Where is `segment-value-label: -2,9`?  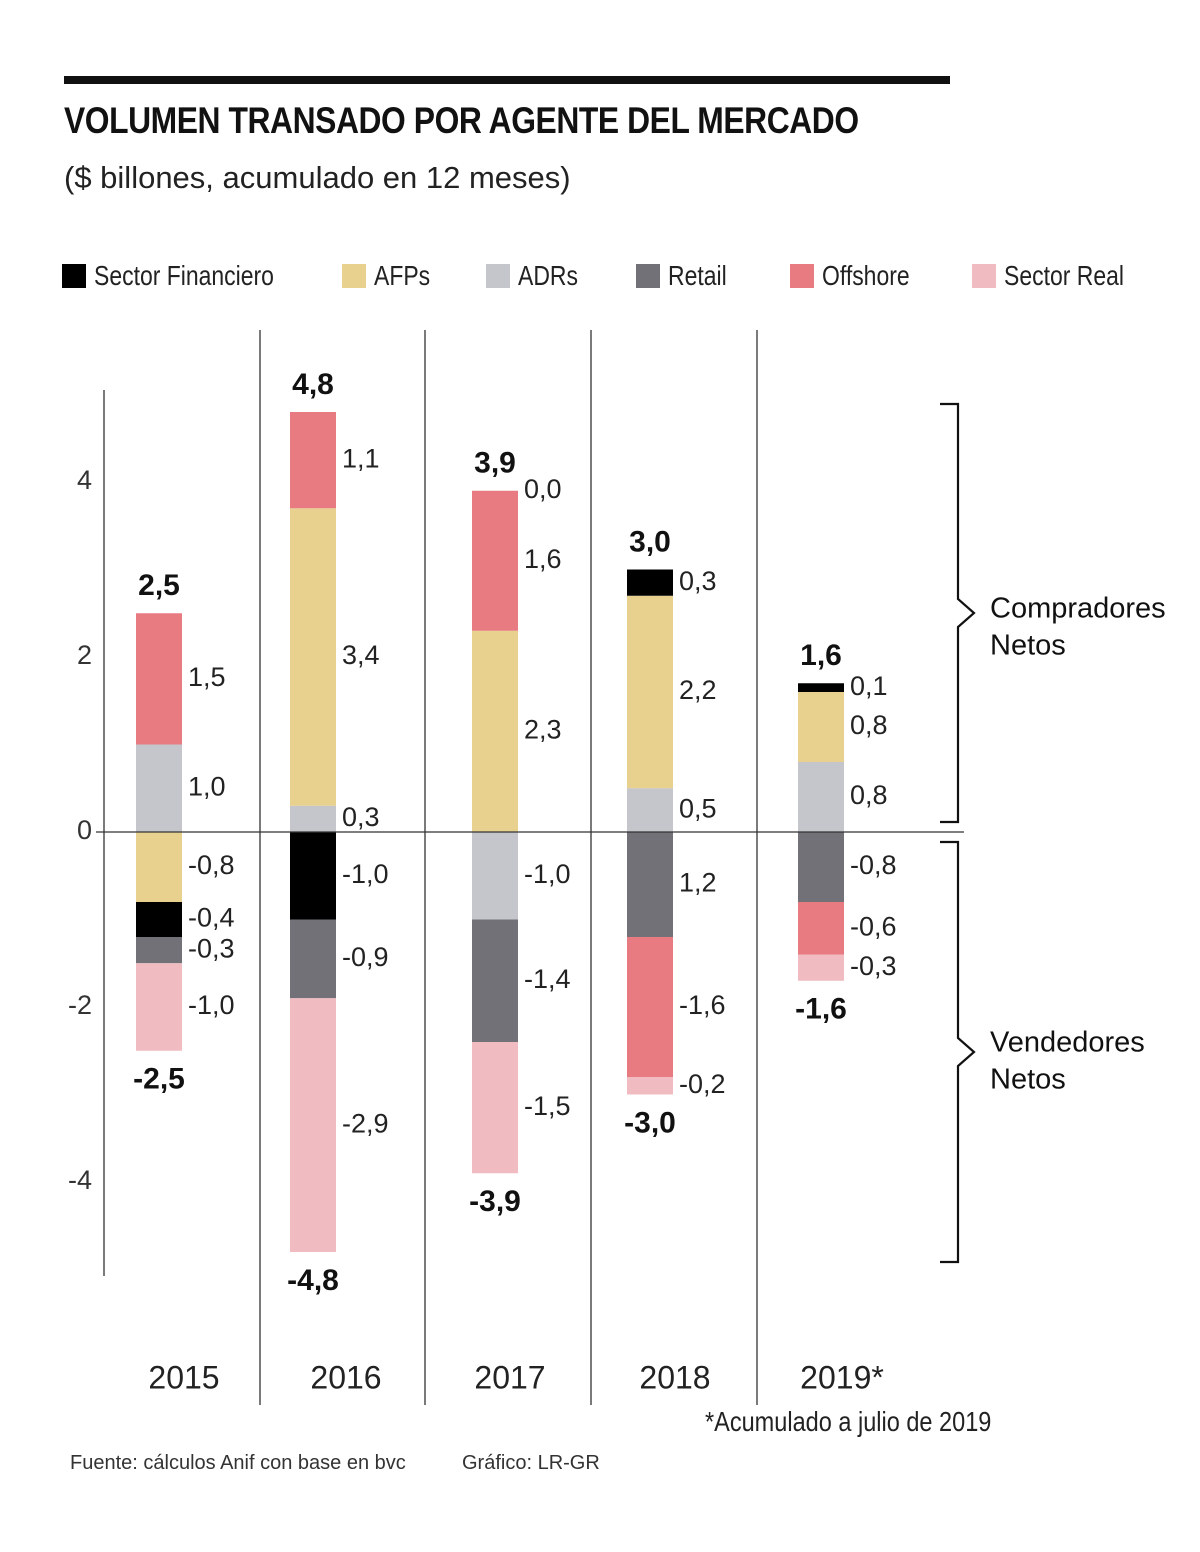 segment-value-label: -2,9 is located at coordinates (365, 1123).